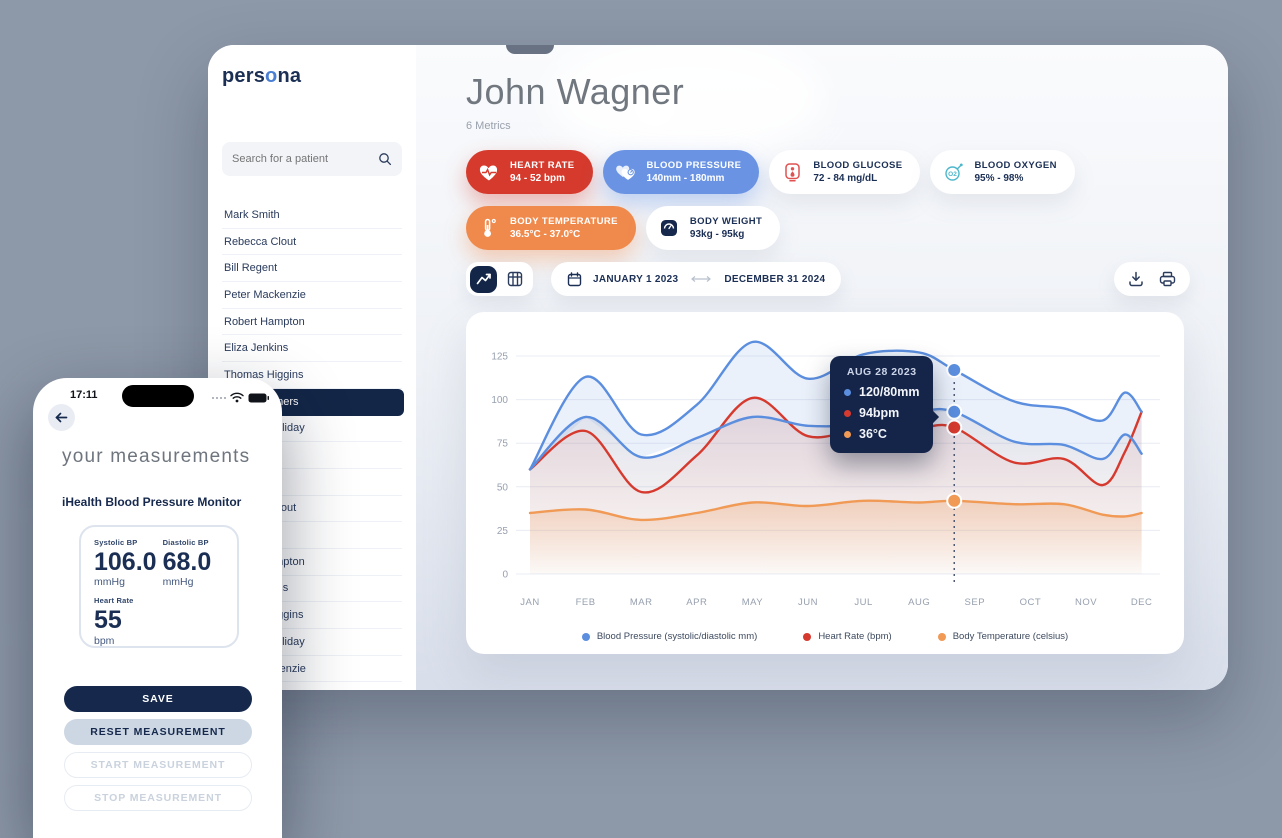 The image size is (1282, 838). I want to click on blood-oxygen-icon: O2, so click(953, 172).